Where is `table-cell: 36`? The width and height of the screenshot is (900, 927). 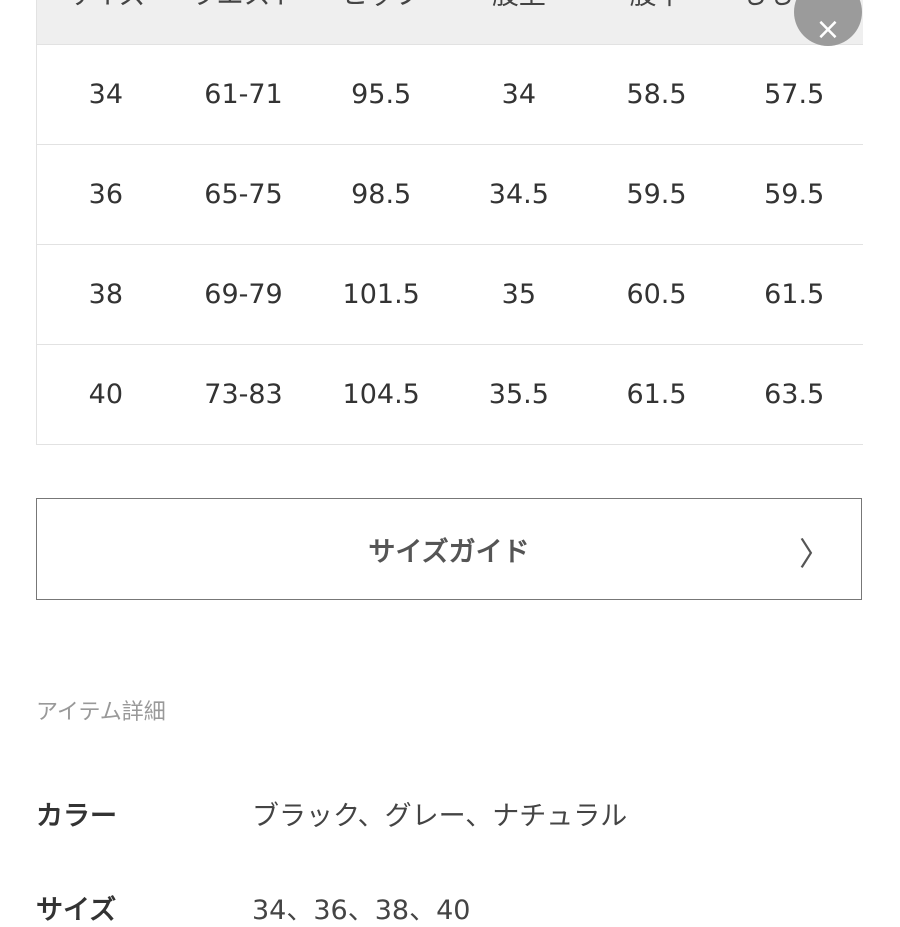
table-cell: 36 is located at coordinates (106, 194).